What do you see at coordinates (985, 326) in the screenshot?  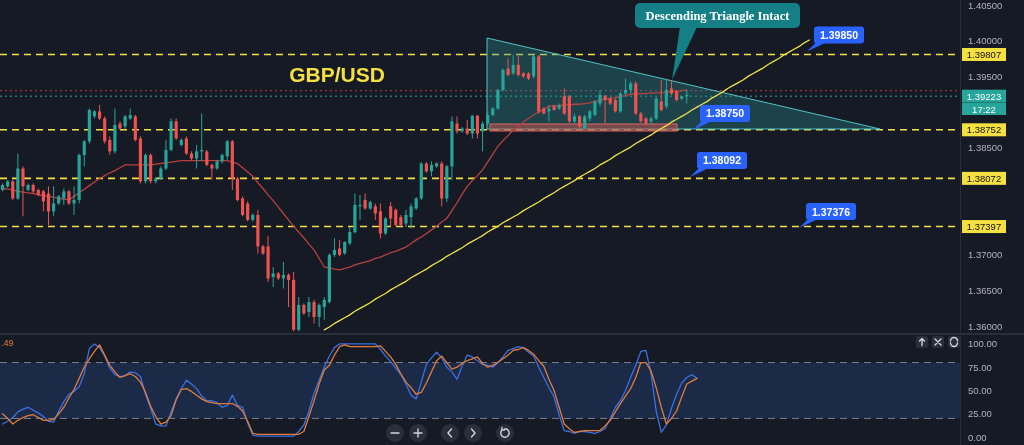 I see `y-tick-label: 1.36000` at bounding box center [985, 326].